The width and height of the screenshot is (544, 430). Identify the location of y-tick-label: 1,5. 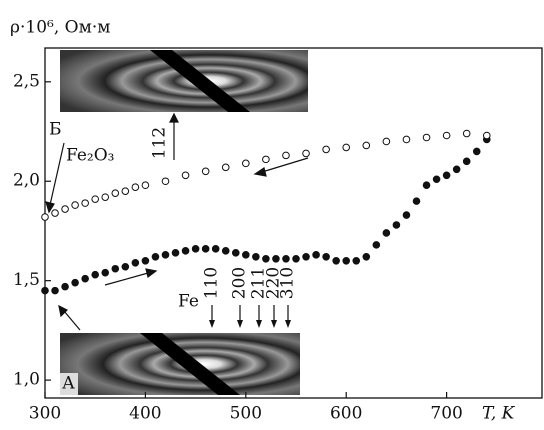
(26, 280).